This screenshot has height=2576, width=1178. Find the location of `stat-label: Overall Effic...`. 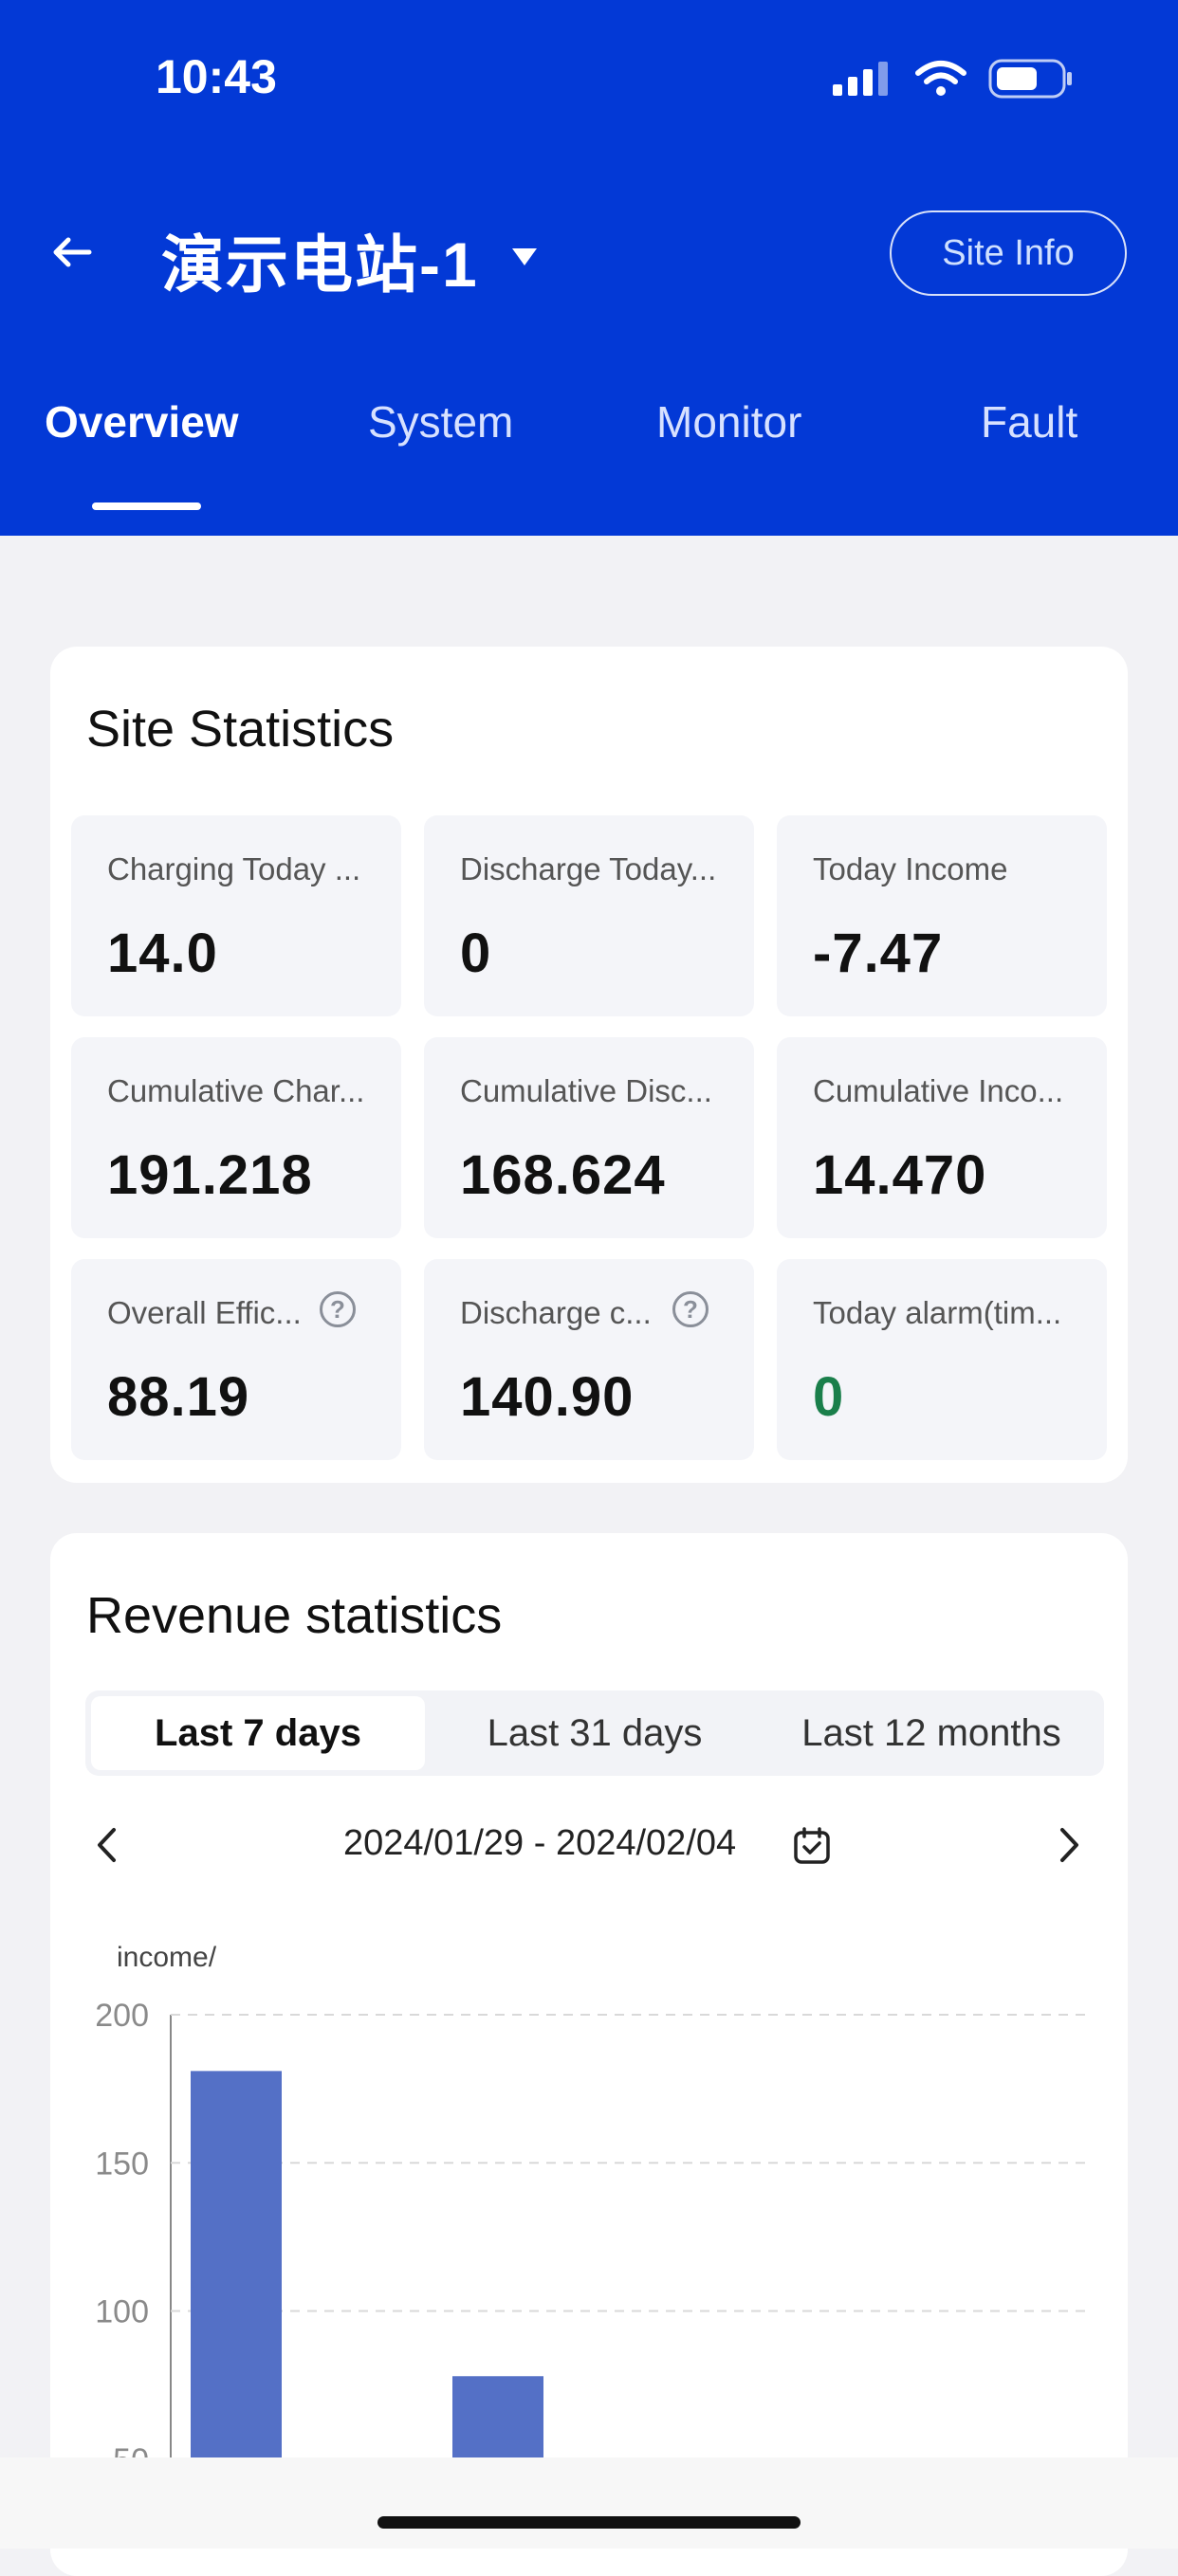

stat-label: Overall Effic... is located at coordinates (205, 1312).